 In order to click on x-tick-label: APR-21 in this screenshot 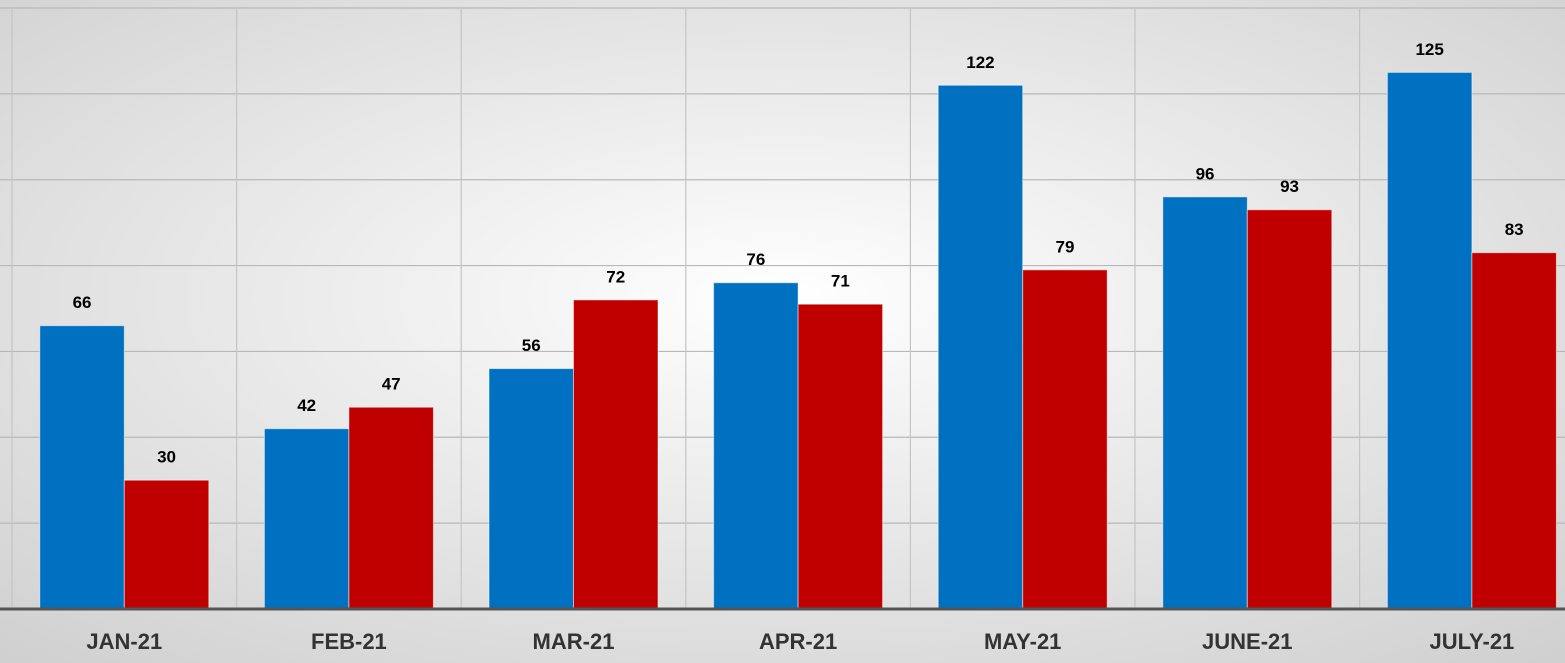, I will do `click(798, 641)`.